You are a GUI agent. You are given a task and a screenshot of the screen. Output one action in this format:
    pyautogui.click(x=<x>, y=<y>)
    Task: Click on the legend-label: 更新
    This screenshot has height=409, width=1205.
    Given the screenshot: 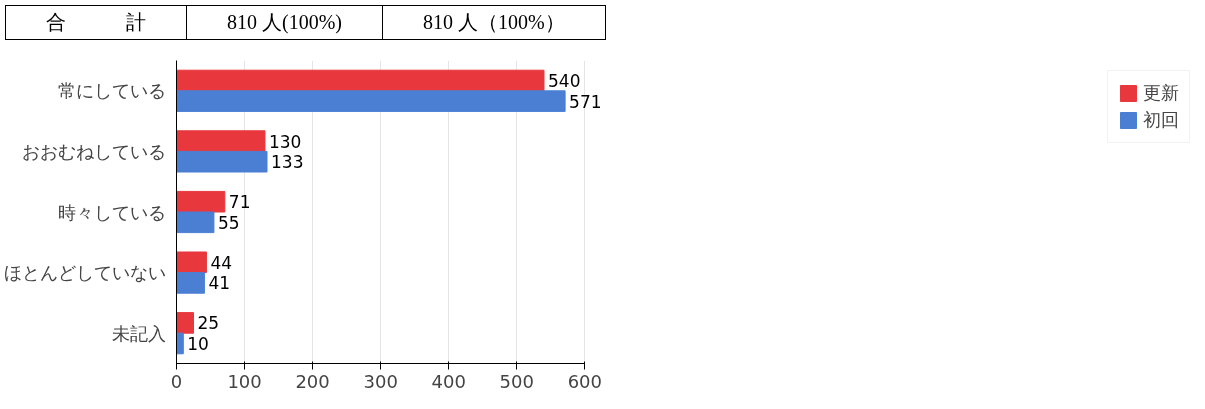 What is the action you would take?
    pyautogui.click(x=1161, y=93)
    